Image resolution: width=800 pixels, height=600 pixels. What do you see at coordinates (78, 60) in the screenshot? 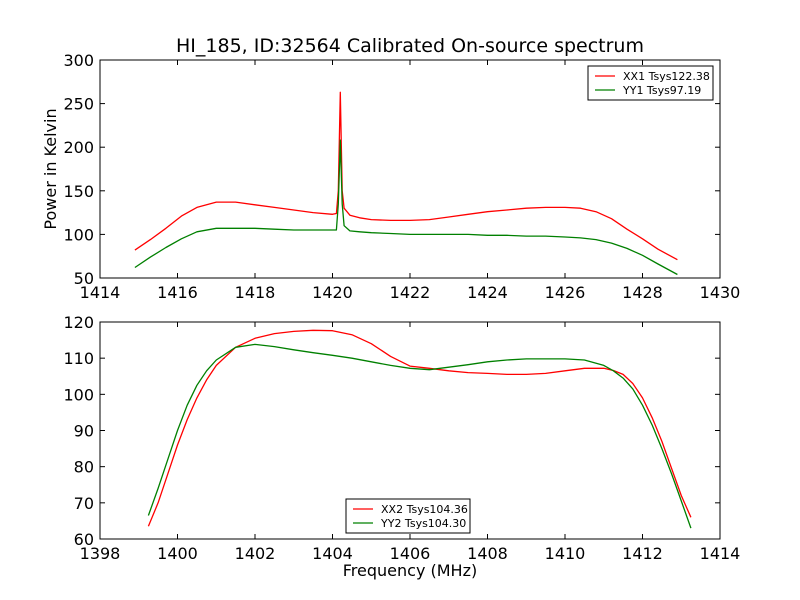
I see `y-tick-label: 300` at bounding box center [78, 60].